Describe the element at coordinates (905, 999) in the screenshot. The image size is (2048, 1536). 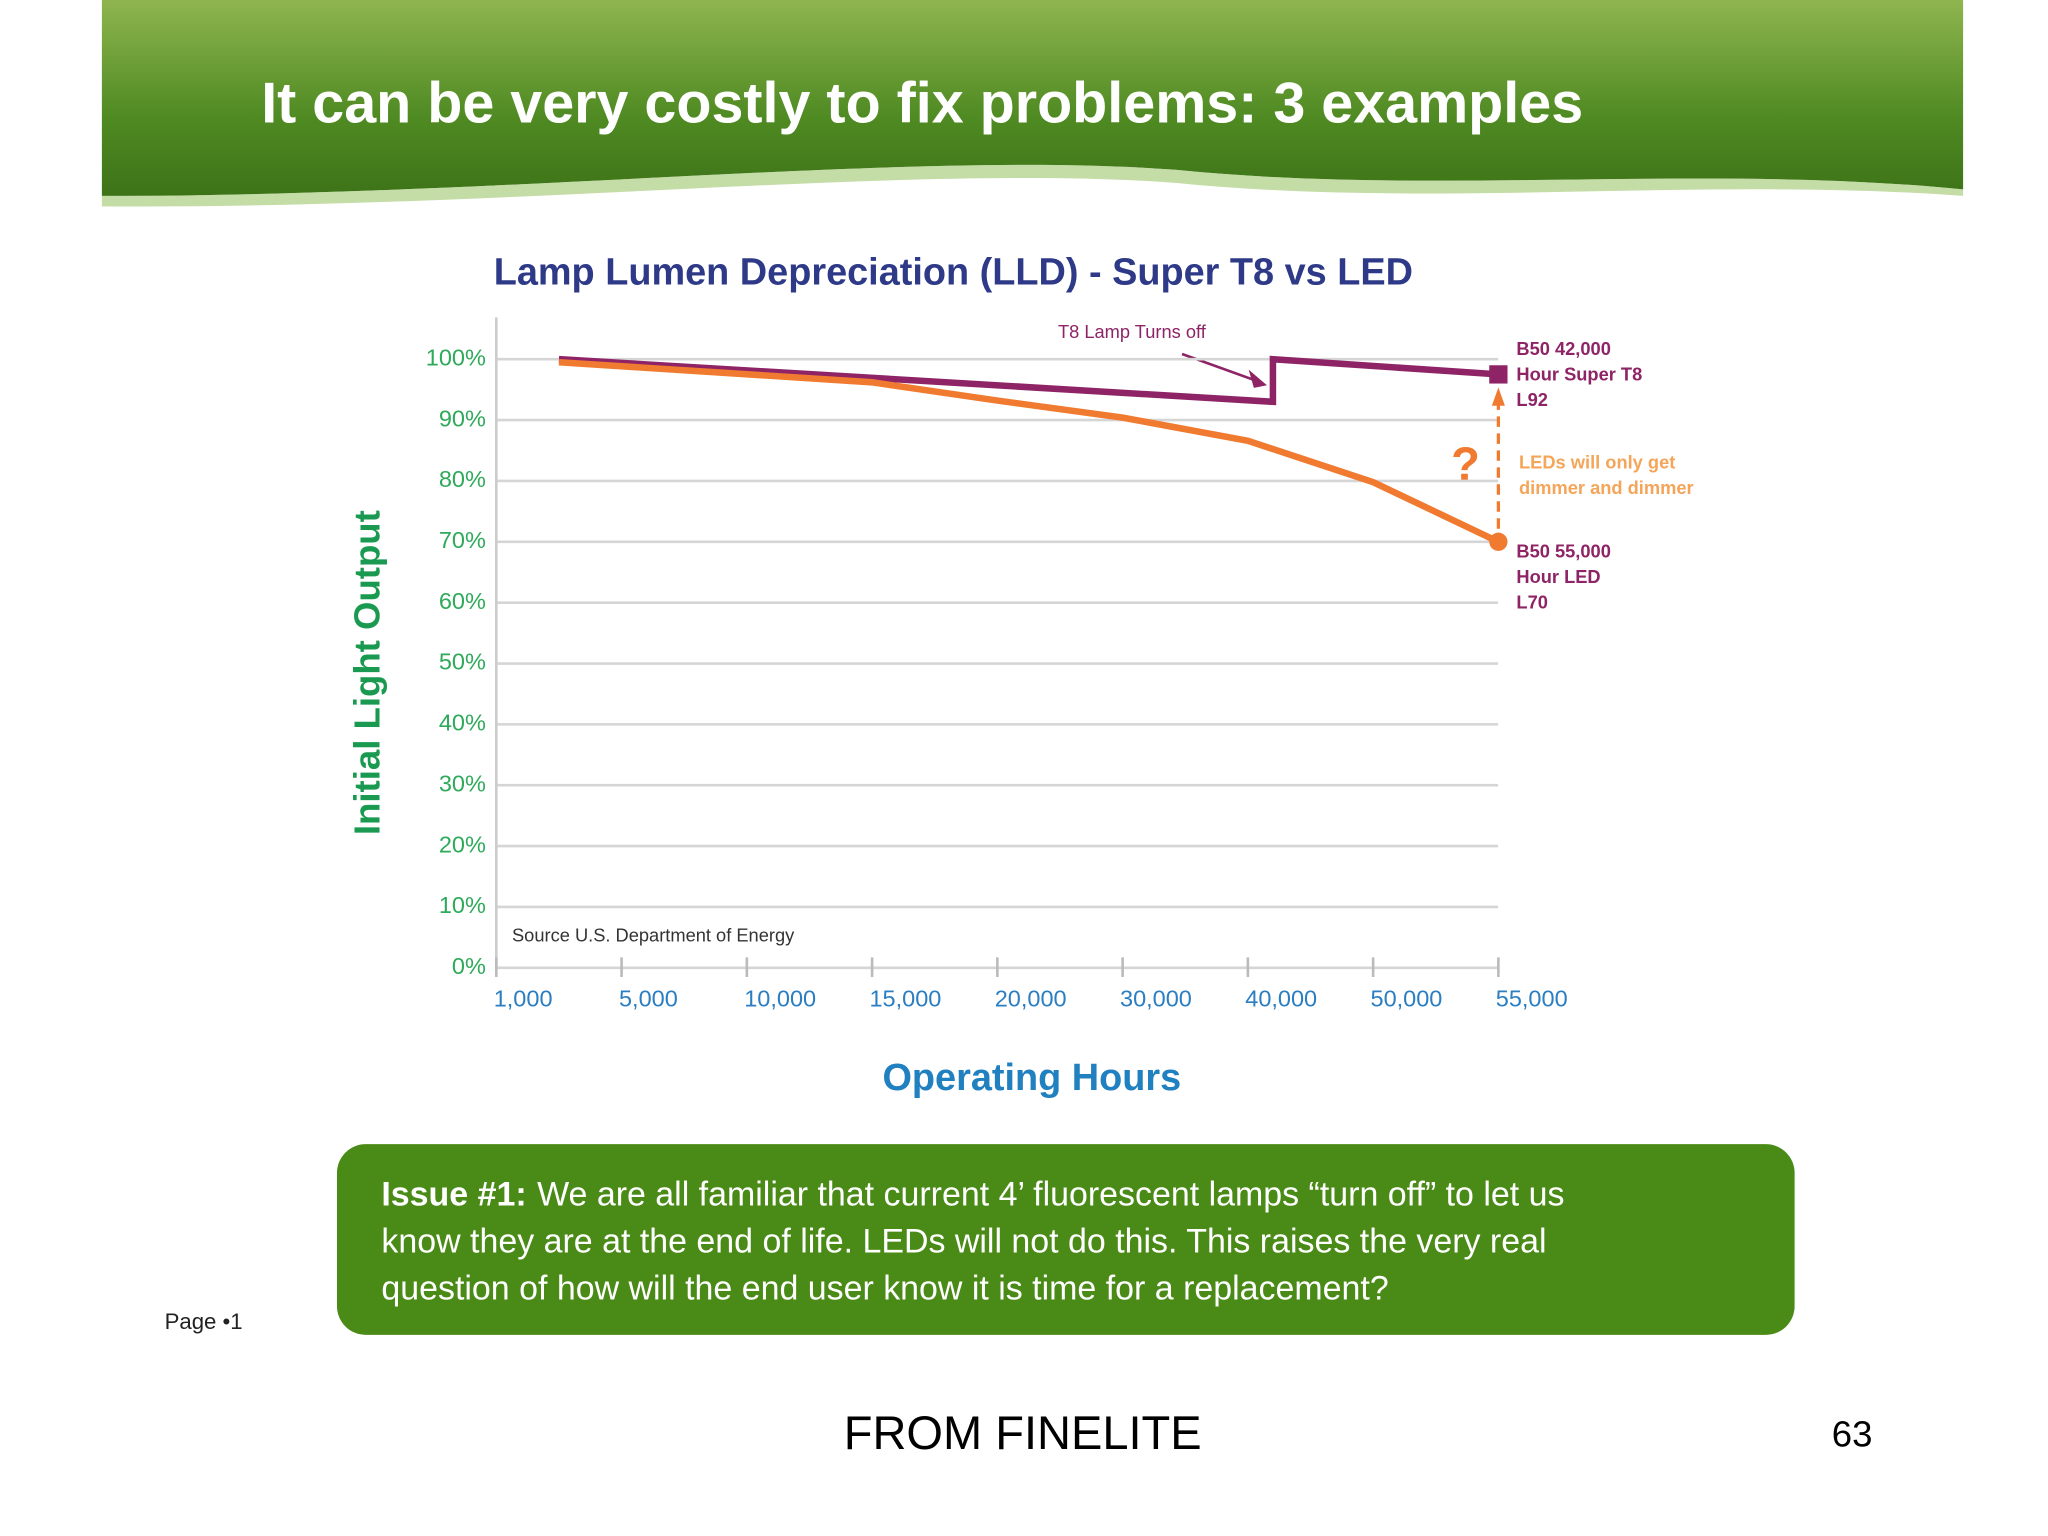
I see `x-tick-label: 15,000` at that location.